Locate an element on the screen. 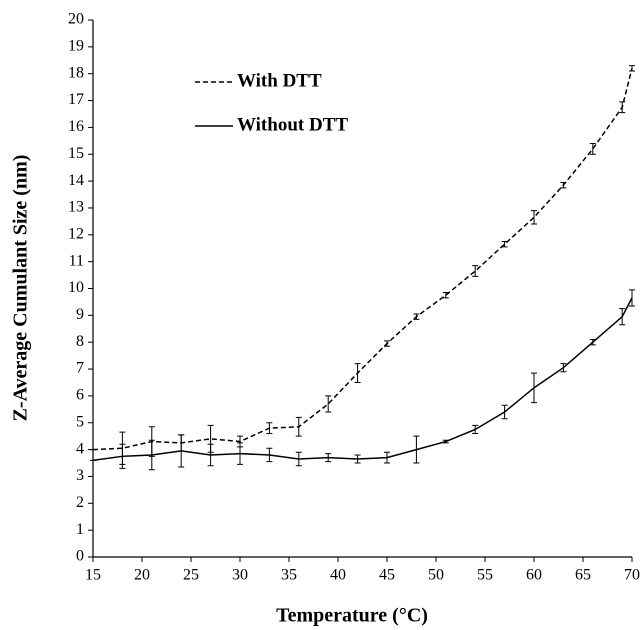 The height and width of the screenshot is (630, 643). x-tick-label: 60 is located at coordinates (534, 575).